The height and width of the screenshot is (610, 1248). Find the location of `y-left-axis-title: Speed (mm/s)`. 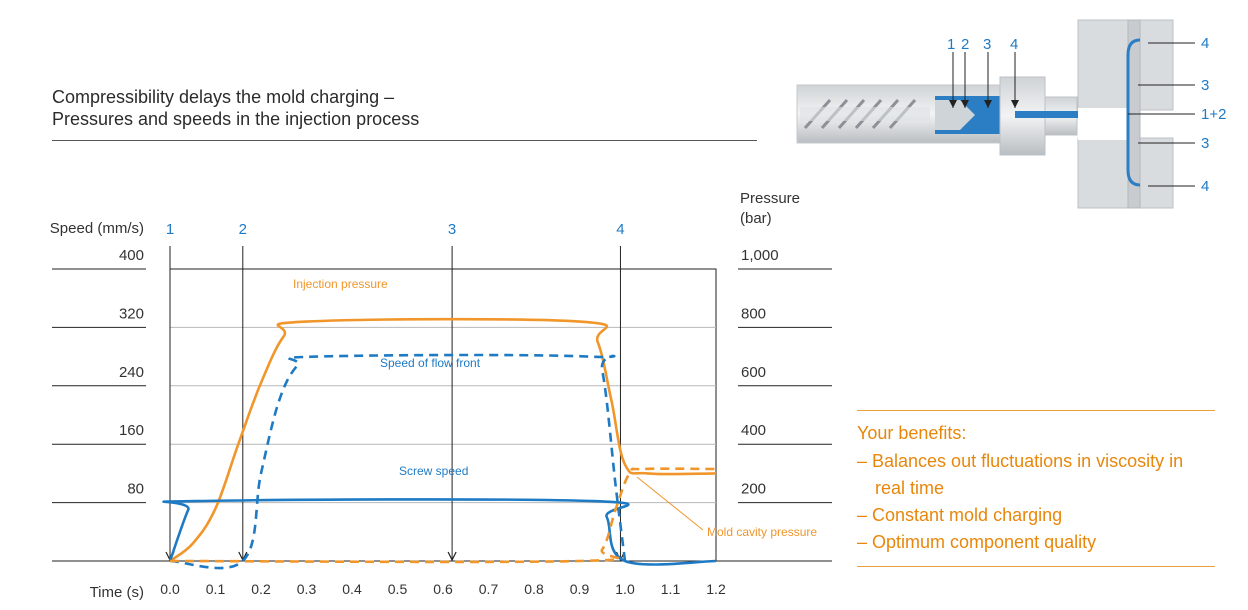

y-left-axis-title: Speed (mm/s) is located at coordinates (97, 228).